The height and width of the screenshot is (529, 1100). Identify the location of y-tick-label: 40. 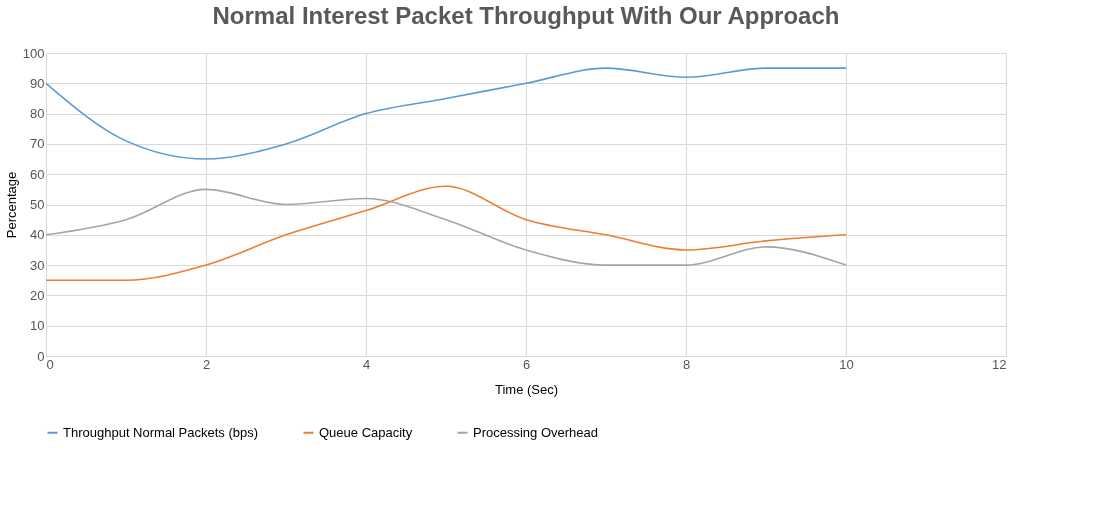
(37, 235).